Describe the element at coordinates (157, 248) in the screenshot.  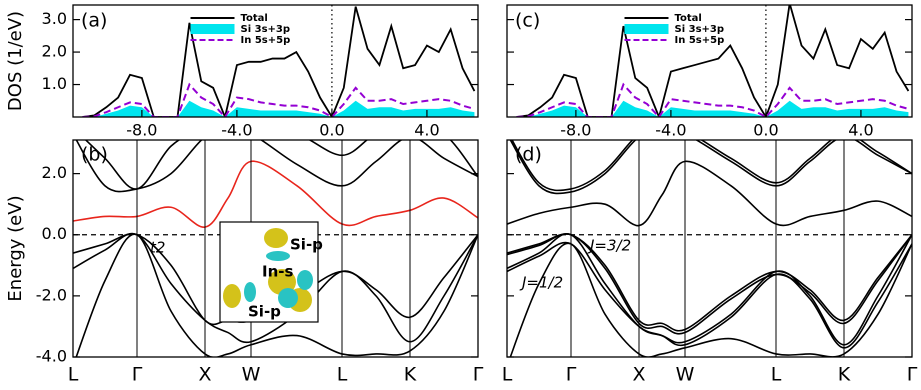
I see `annotation: t2` at that location.